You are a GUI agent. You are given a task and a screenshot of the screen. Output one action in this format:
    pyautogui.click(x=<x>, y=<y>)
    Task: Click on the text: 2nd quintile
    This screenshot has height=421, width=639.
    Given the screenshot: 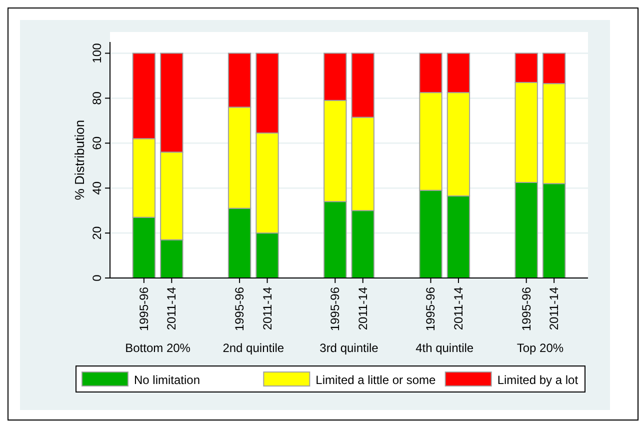 What is the action you would take?
    pyautogui.click(x=253, y=348)
    